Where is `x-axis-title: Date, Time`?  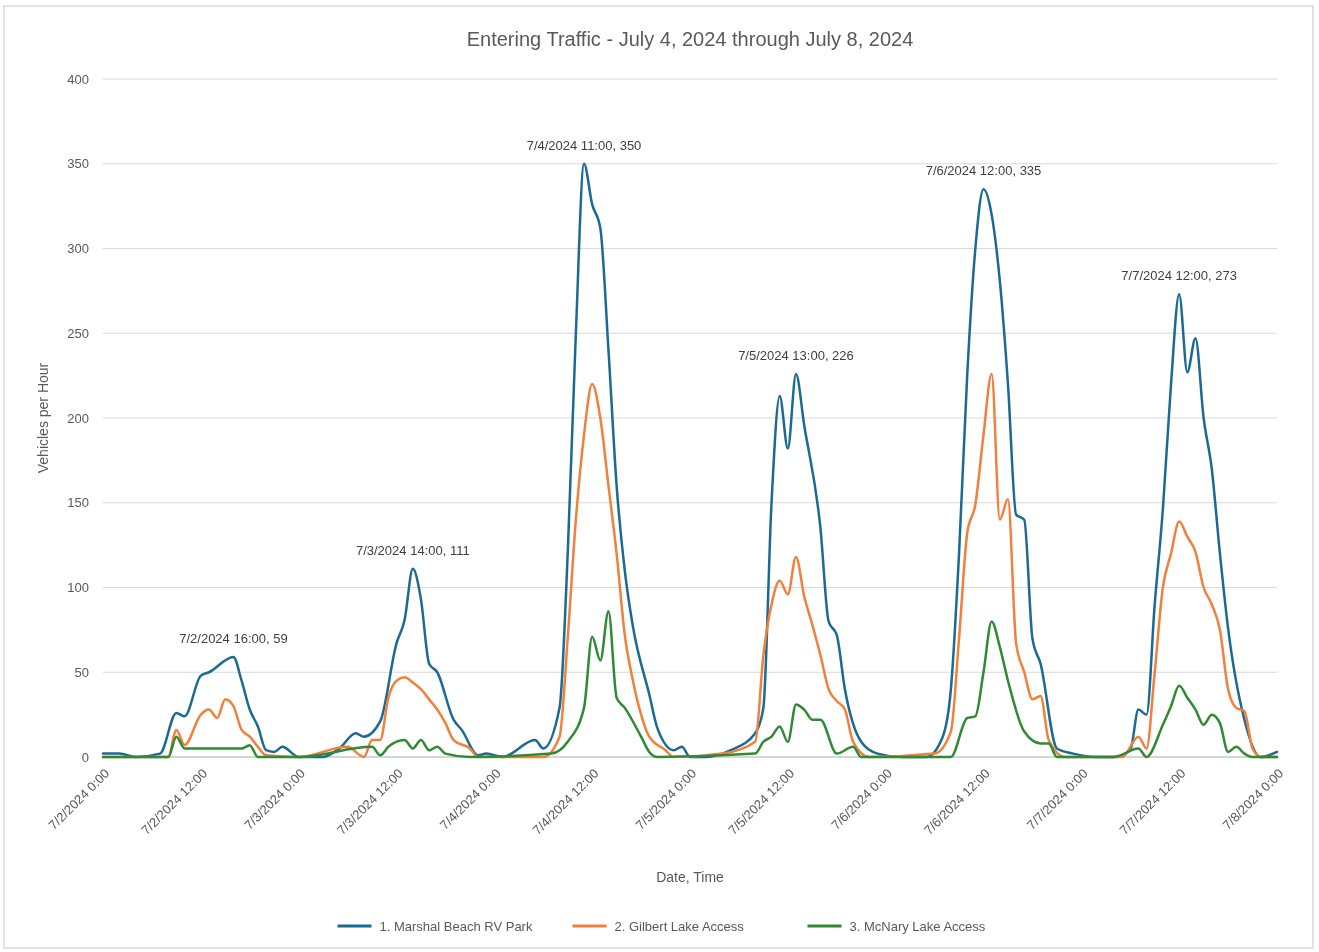
x-axis-title: Date, Time is located at coordinates (690, 877).